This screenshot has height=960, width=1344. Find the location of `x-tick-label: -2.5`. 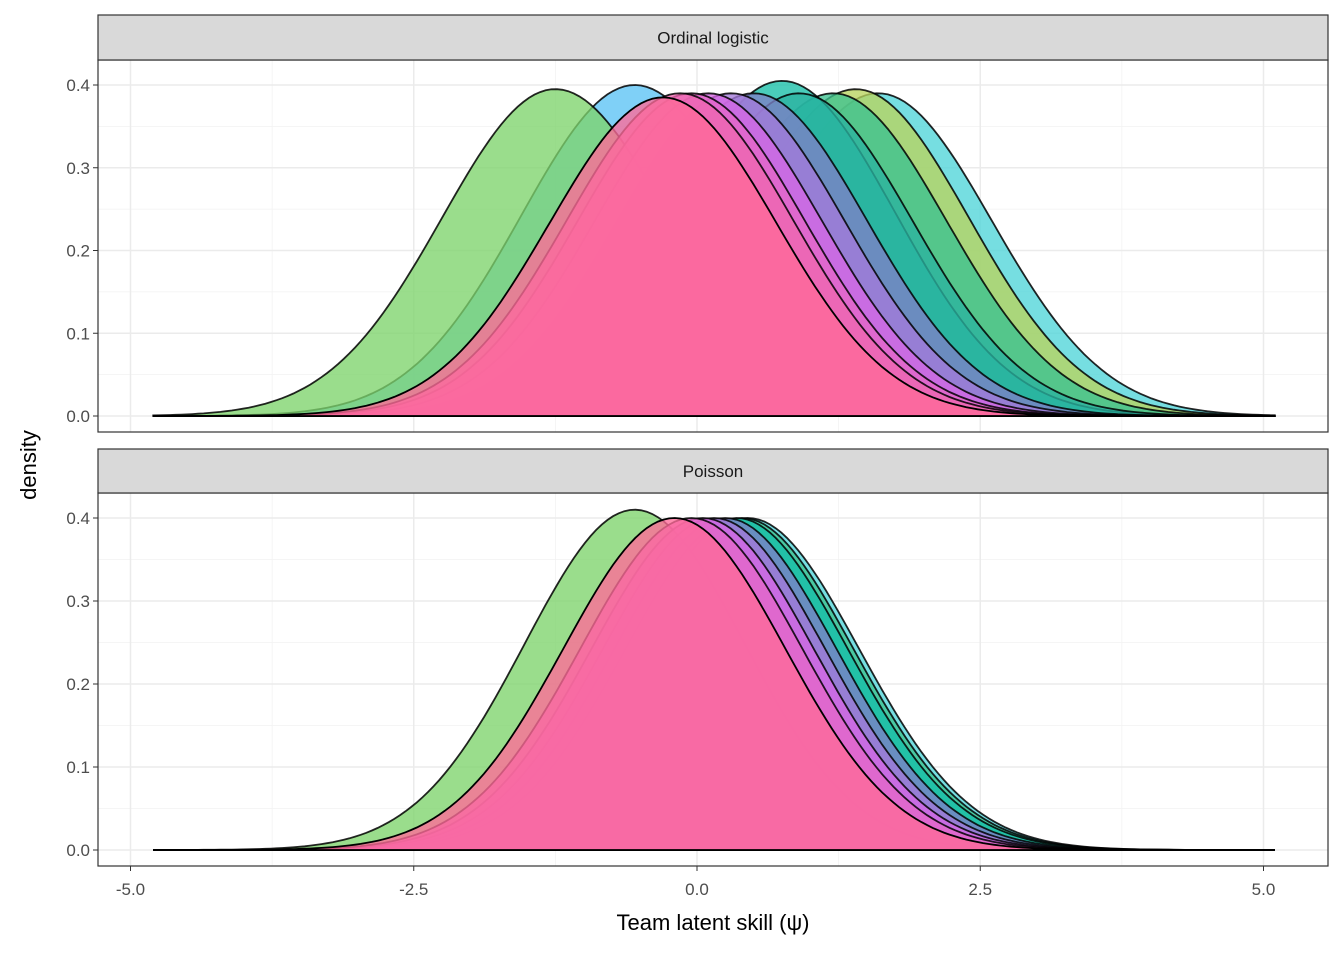

x-tick-label: -2.5 is located at coordinates (413, 889).